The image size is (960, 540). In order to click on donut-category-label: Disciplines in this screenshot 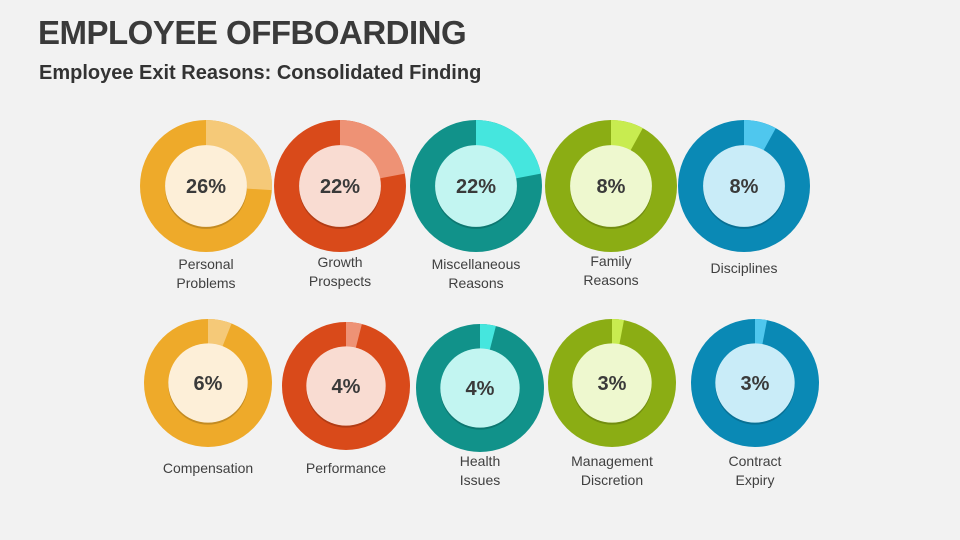, I will do `click(744, 267)`.